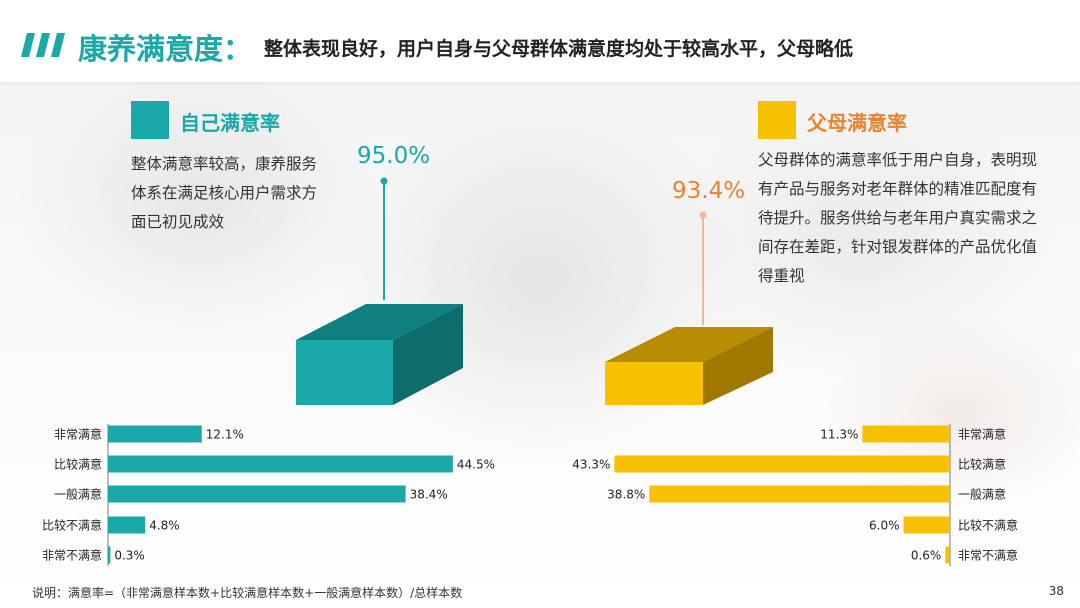 The width and height of the screenshot is (1080, 608). Describe the element at coordinates (777, 120) in the screenshot. I see `parent-legend-swatch` at that location.